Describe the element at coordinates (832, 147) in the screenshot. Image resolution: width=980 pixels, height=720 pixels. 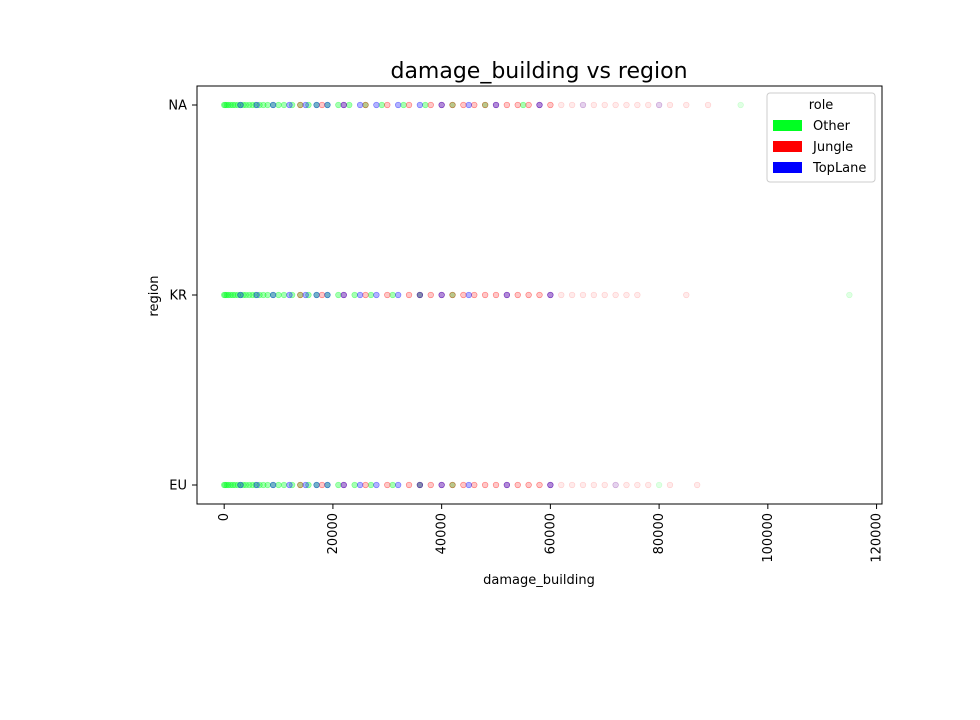
I see `legend-label-jungle: Jungle` at that location.